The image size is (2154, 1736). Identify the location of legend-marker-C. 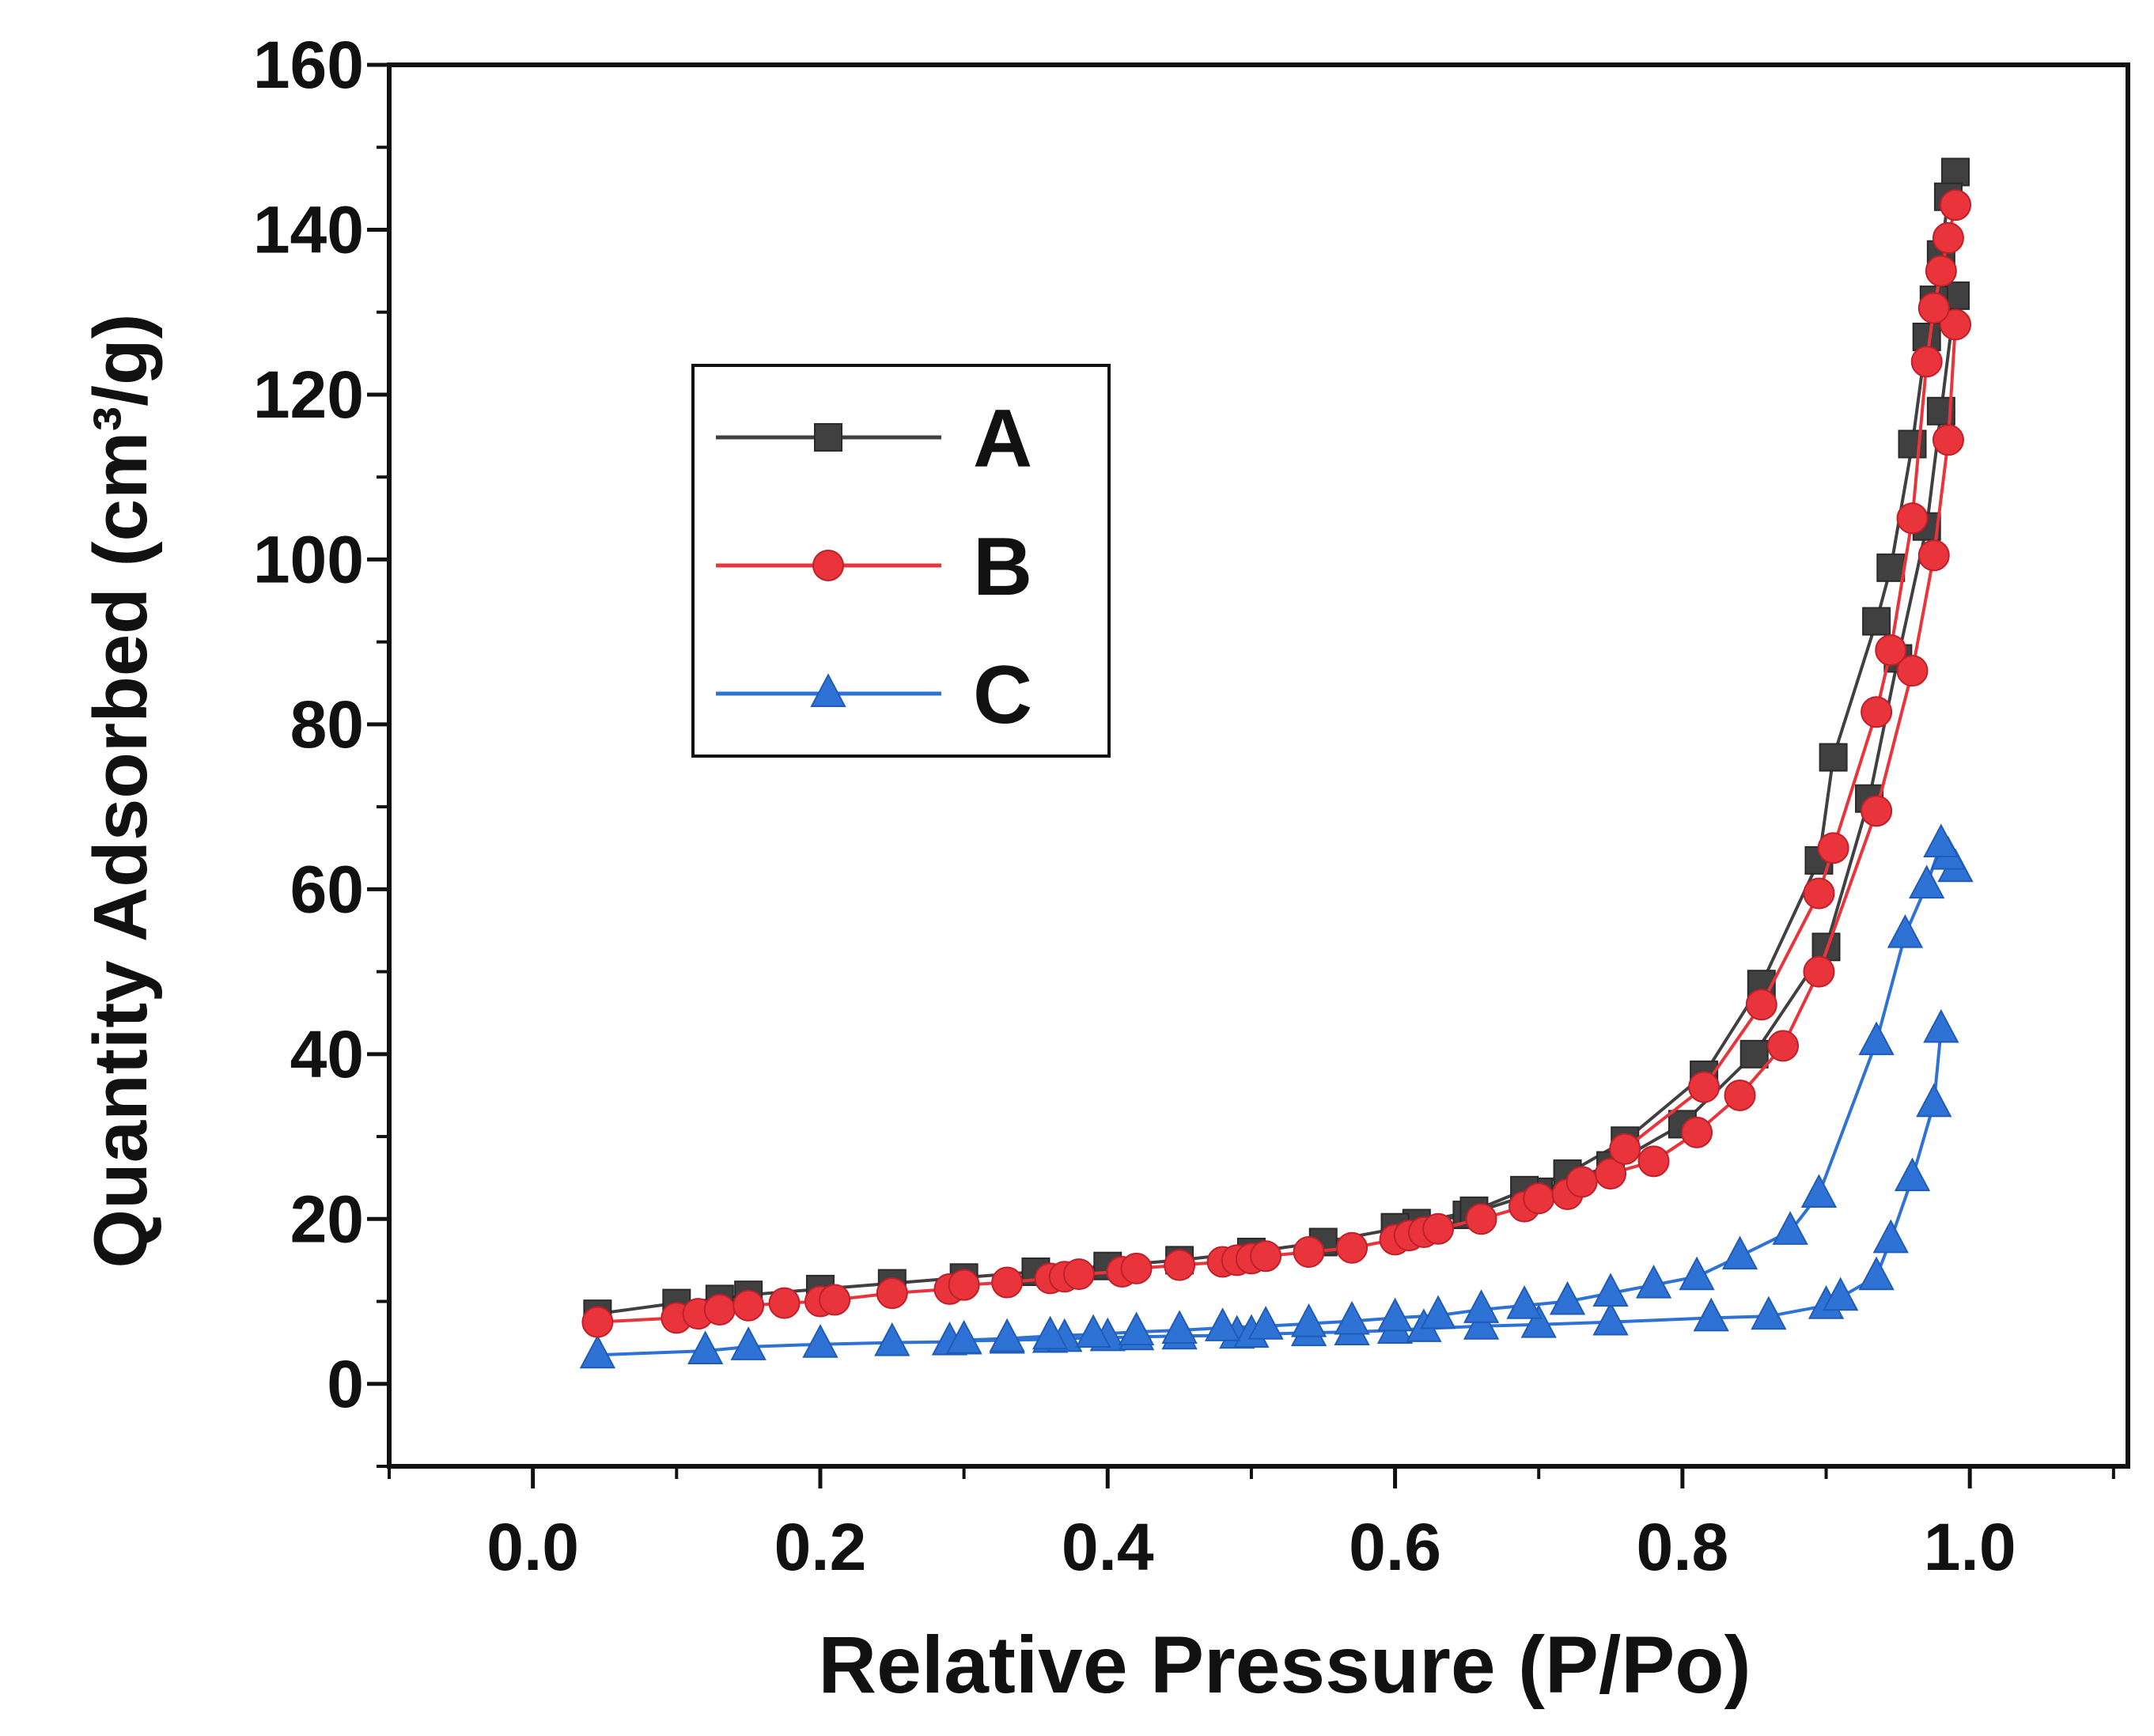
(828, 690).